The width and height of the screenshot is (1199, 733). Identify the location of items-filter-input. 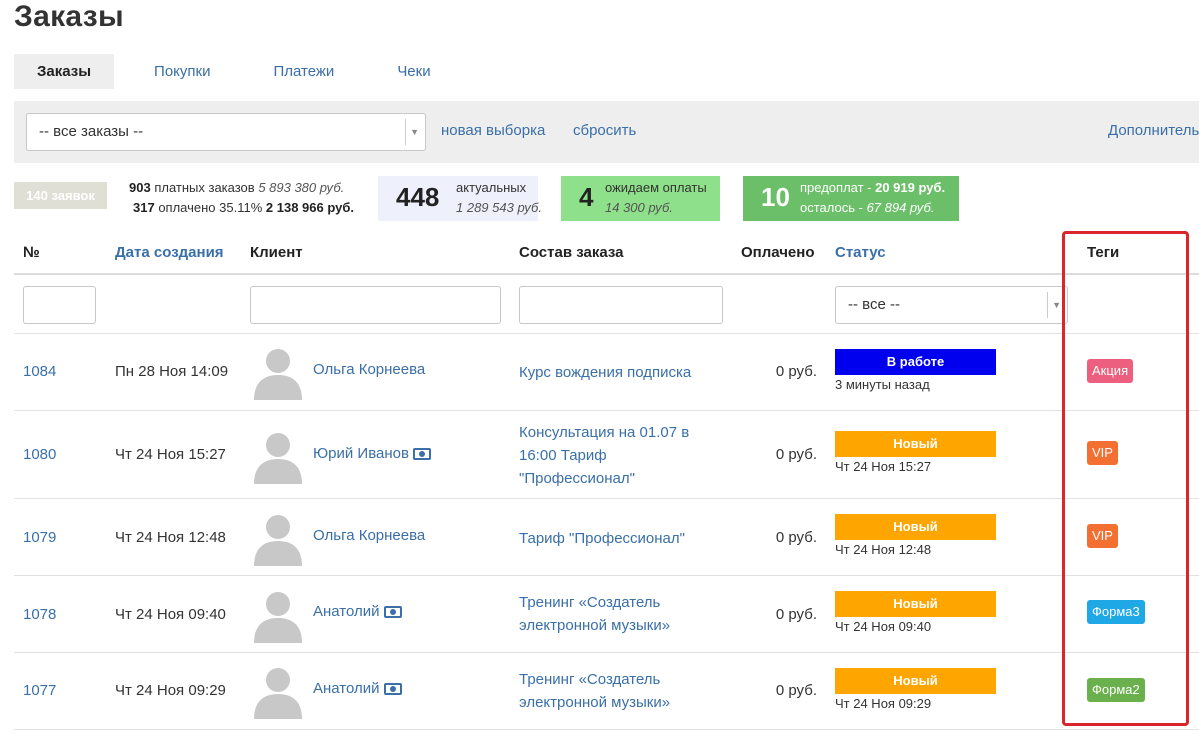
(621, 305).